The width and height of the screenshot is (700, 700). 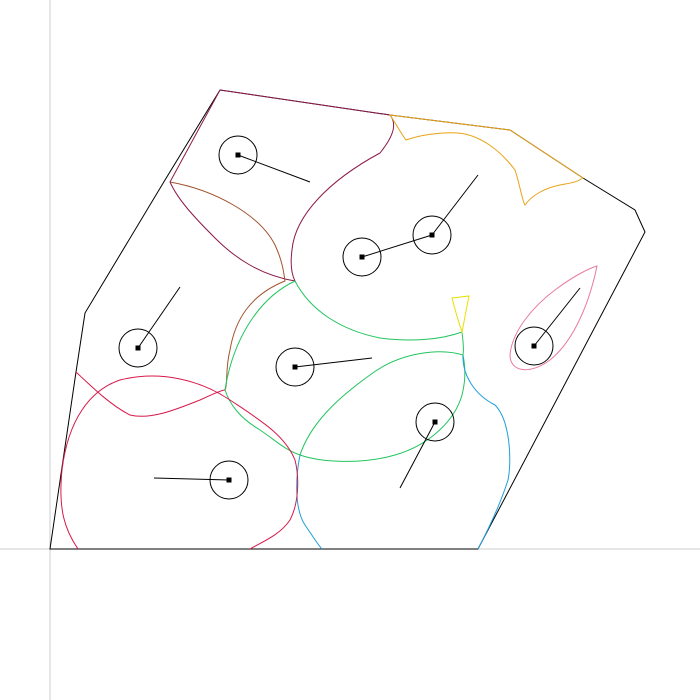 I want to click on region-bottom-left, so click(x=150, y=394).